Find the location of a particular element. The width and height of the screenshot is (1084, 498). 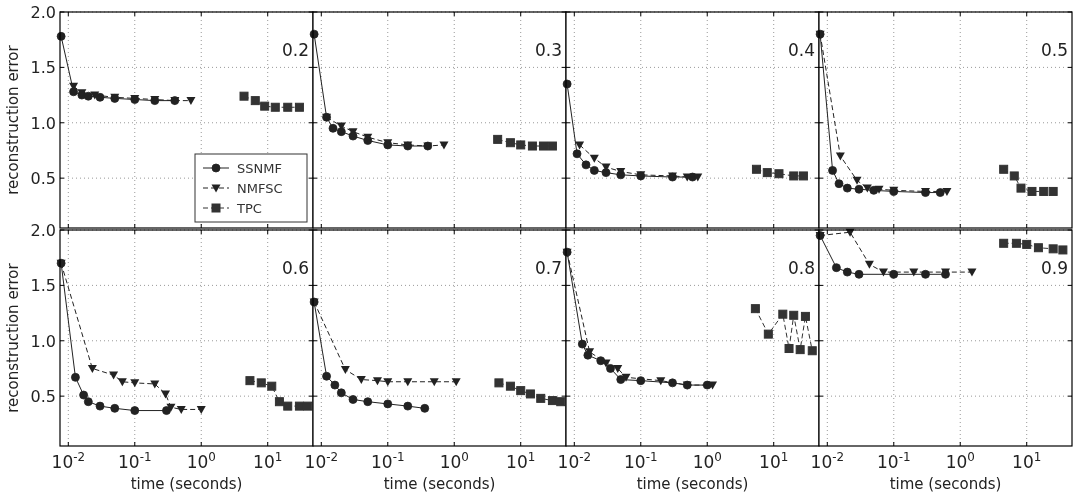

annotation: 0.8 is located at coordinates (801, 268).